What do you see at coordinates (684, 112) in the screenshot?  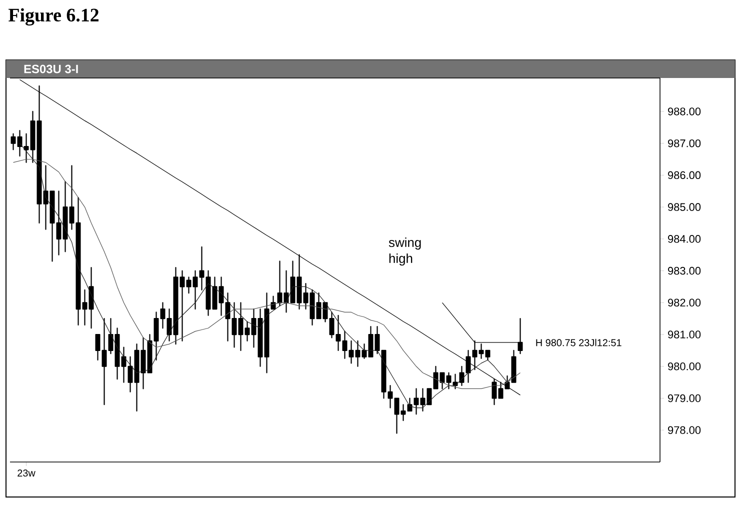 I see `y-tick-label: 988.00` at bounding box center [684, 112].